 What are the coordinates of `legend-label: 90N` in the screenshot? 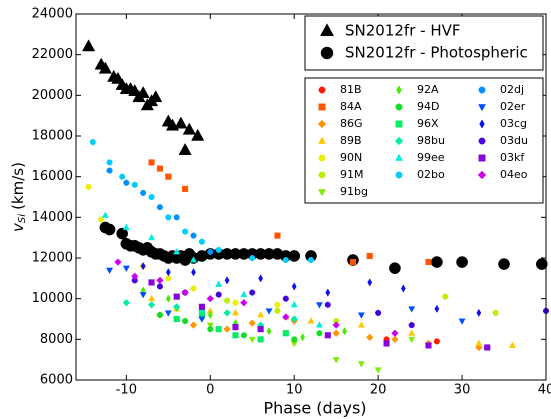 It's located at (351, 157).